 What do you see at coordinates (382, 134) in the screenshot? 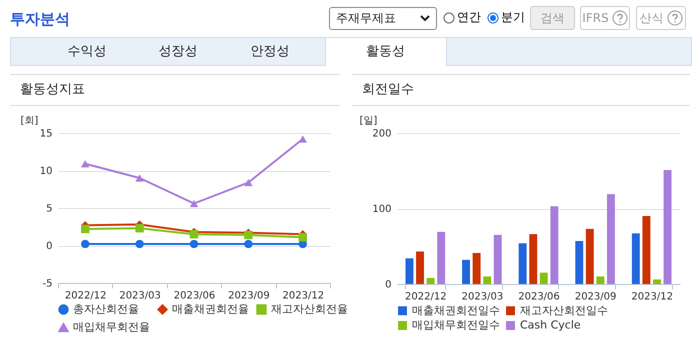
I see `y-tick-label: 200` at bounding box center [382, 134].